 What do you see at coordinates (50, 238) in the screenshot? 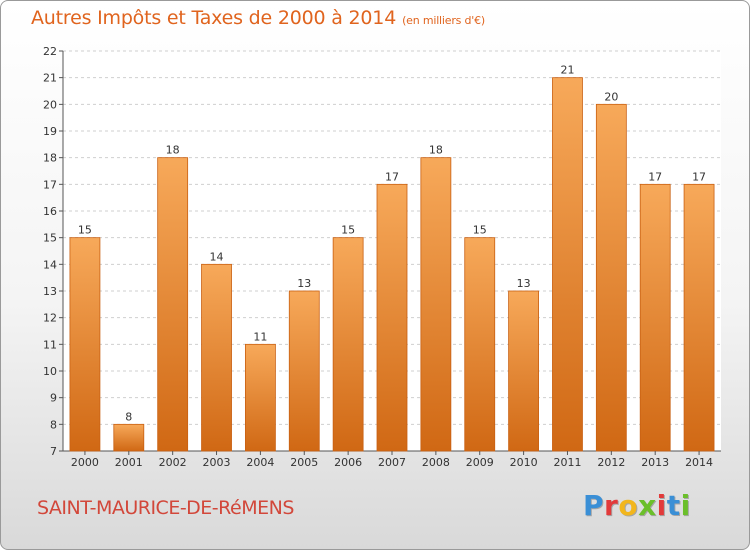
I see `y-tick-label: 15` at bounding box center [50, 238].